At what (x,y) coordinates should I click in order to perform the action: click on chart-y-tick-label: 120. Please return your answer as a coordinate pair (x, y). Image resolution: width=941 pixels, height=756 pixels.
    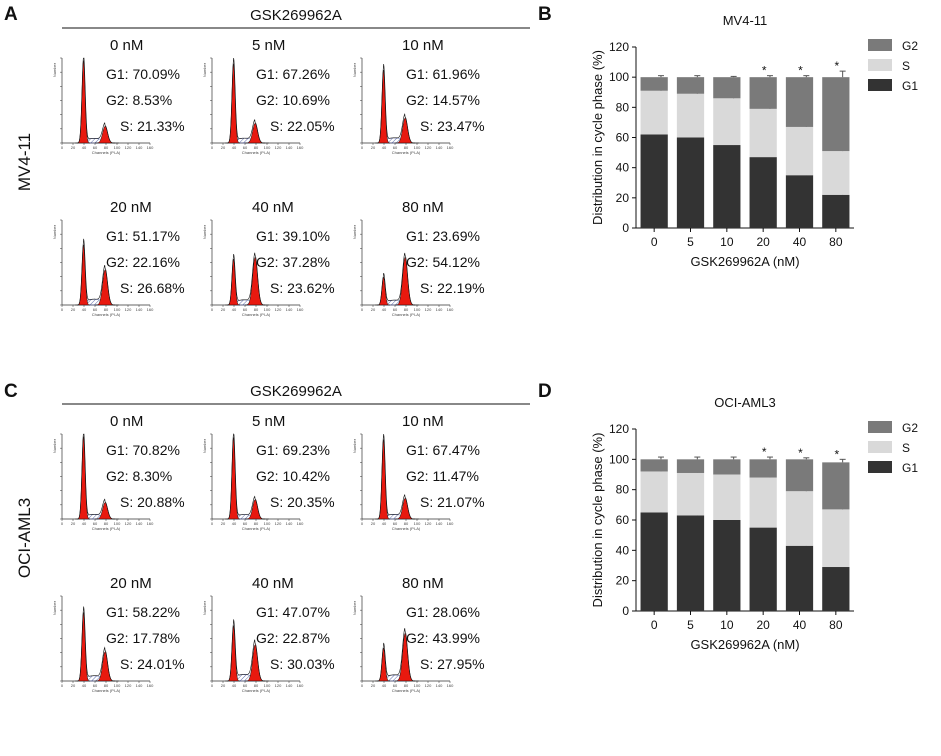
    Looking at the image, I should click on (619, 47).